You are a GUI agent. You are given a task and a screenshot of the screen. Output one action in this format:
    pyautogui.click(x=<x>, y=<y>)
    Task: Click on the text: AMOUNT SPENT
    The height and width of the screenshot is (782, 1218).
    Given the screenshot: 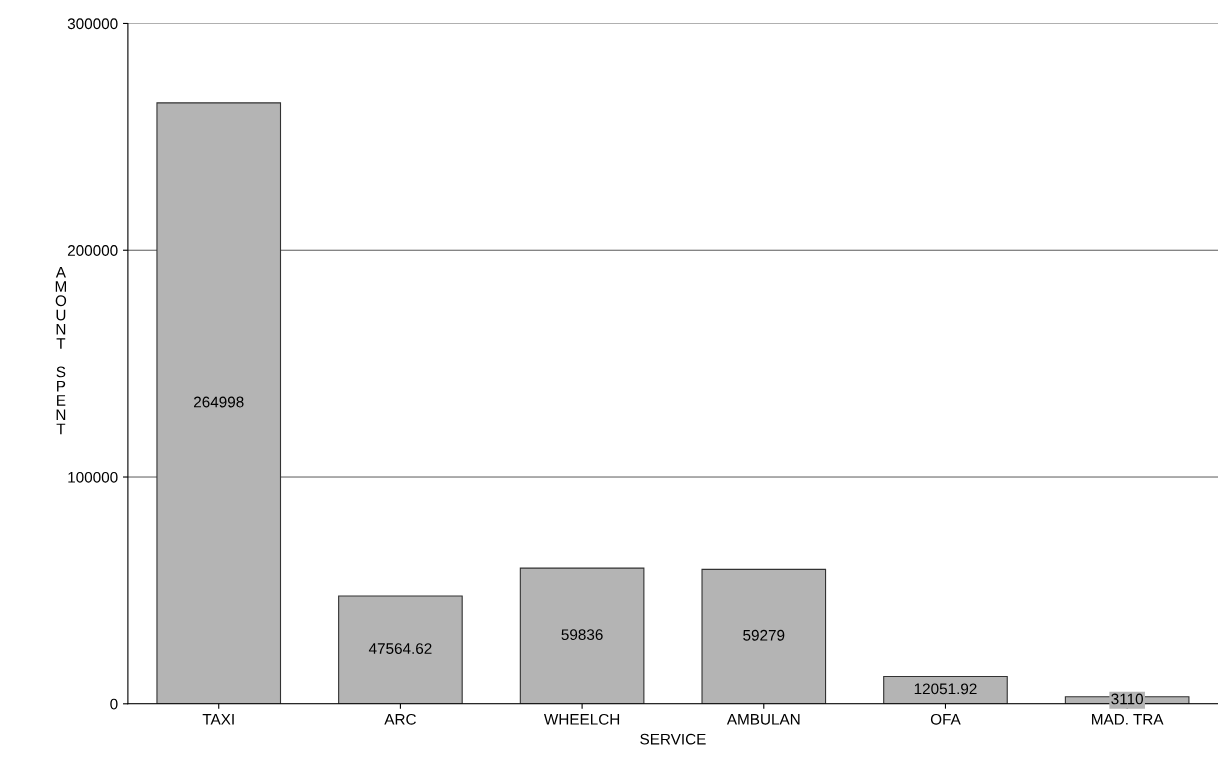 What is the action you would take?
    pyautogui.click(x=61, y=351)
    